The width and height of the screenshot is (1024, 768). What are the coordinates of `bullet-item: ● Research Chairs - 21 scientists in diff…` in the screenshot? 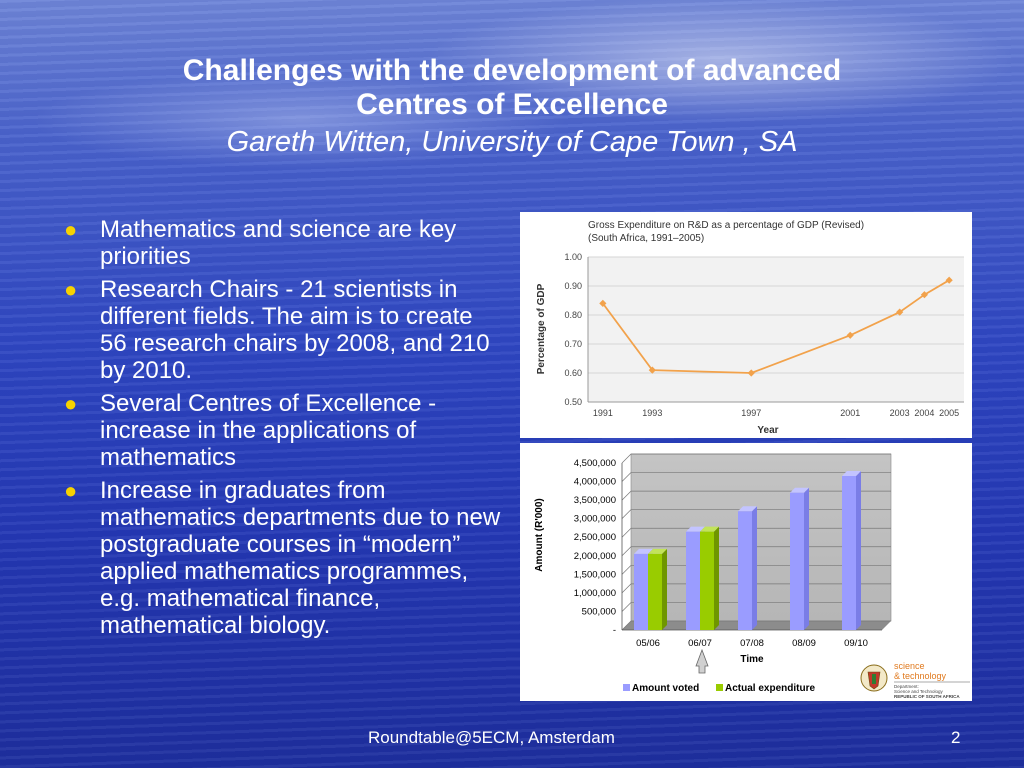 It's located at (282, 330).